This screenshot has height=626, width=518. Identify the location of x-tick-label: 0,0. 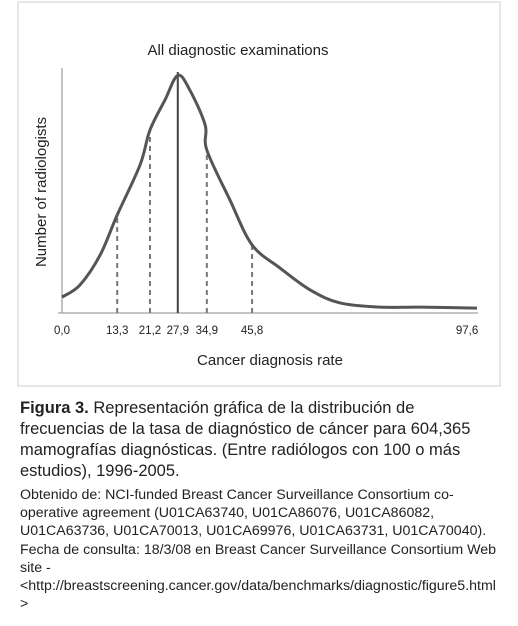
(62, 331).